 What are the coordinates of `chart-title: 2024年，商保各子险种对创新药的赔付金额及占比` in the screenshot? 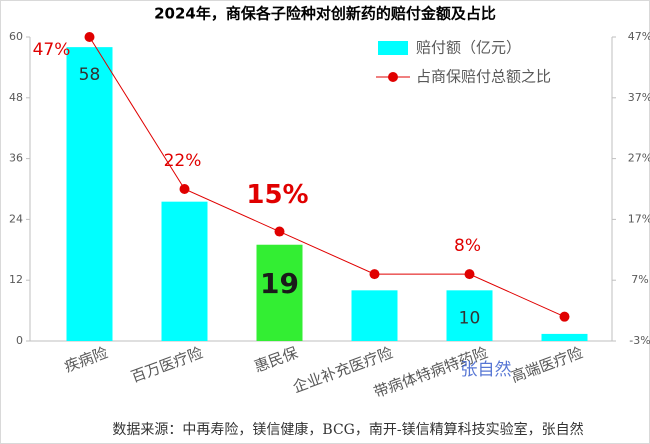 It's located at (325, 14).